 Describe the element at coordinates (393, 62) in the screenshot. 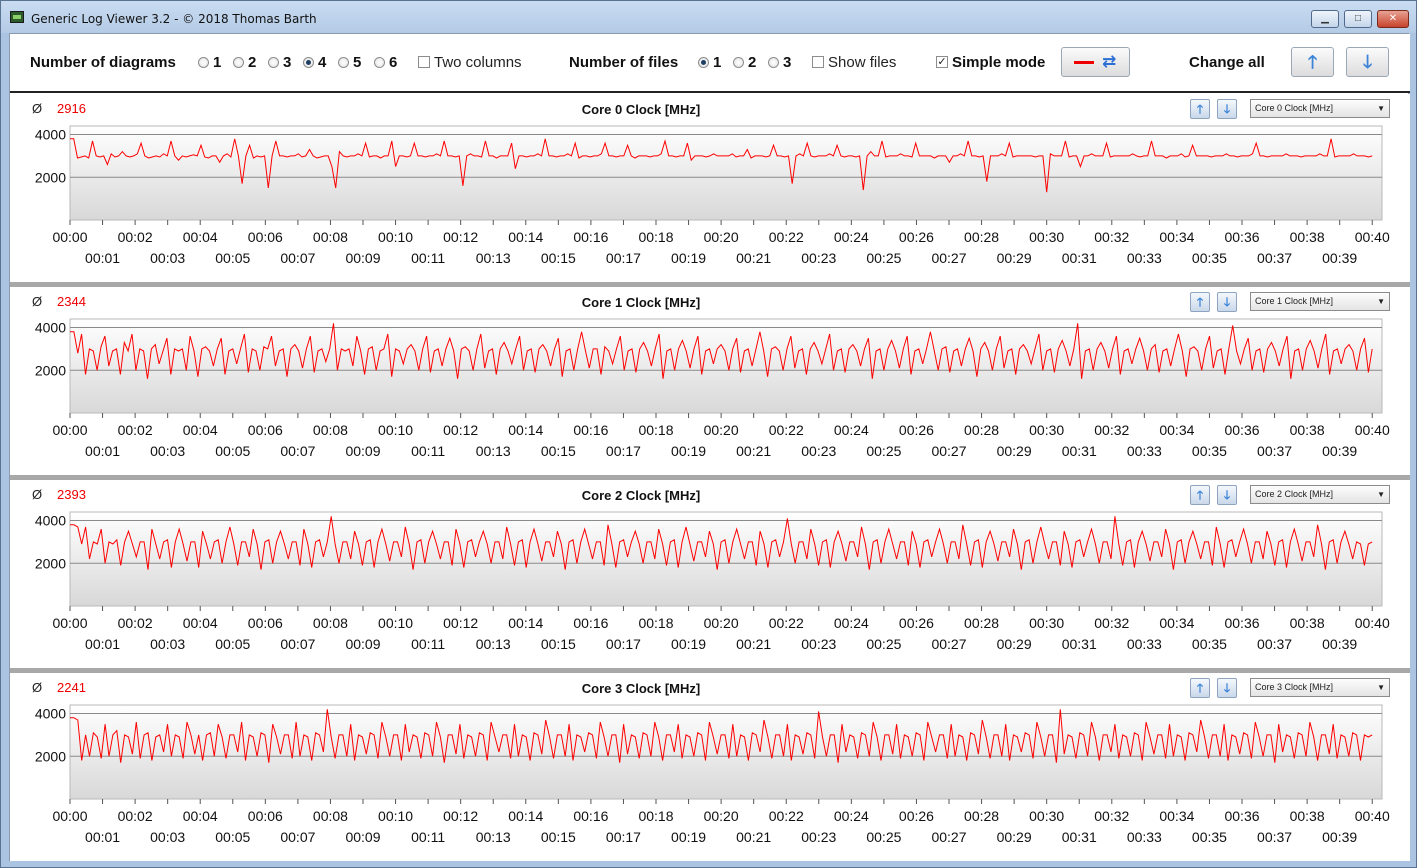

I see `diagrams-radio-6-label: 6` at that location.